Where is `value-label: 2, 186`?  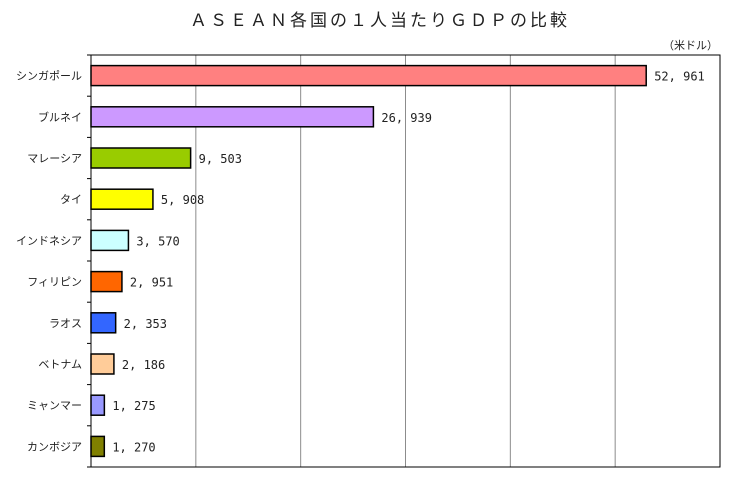 value-label: 2, 186 is located at coordinates (143, 365).